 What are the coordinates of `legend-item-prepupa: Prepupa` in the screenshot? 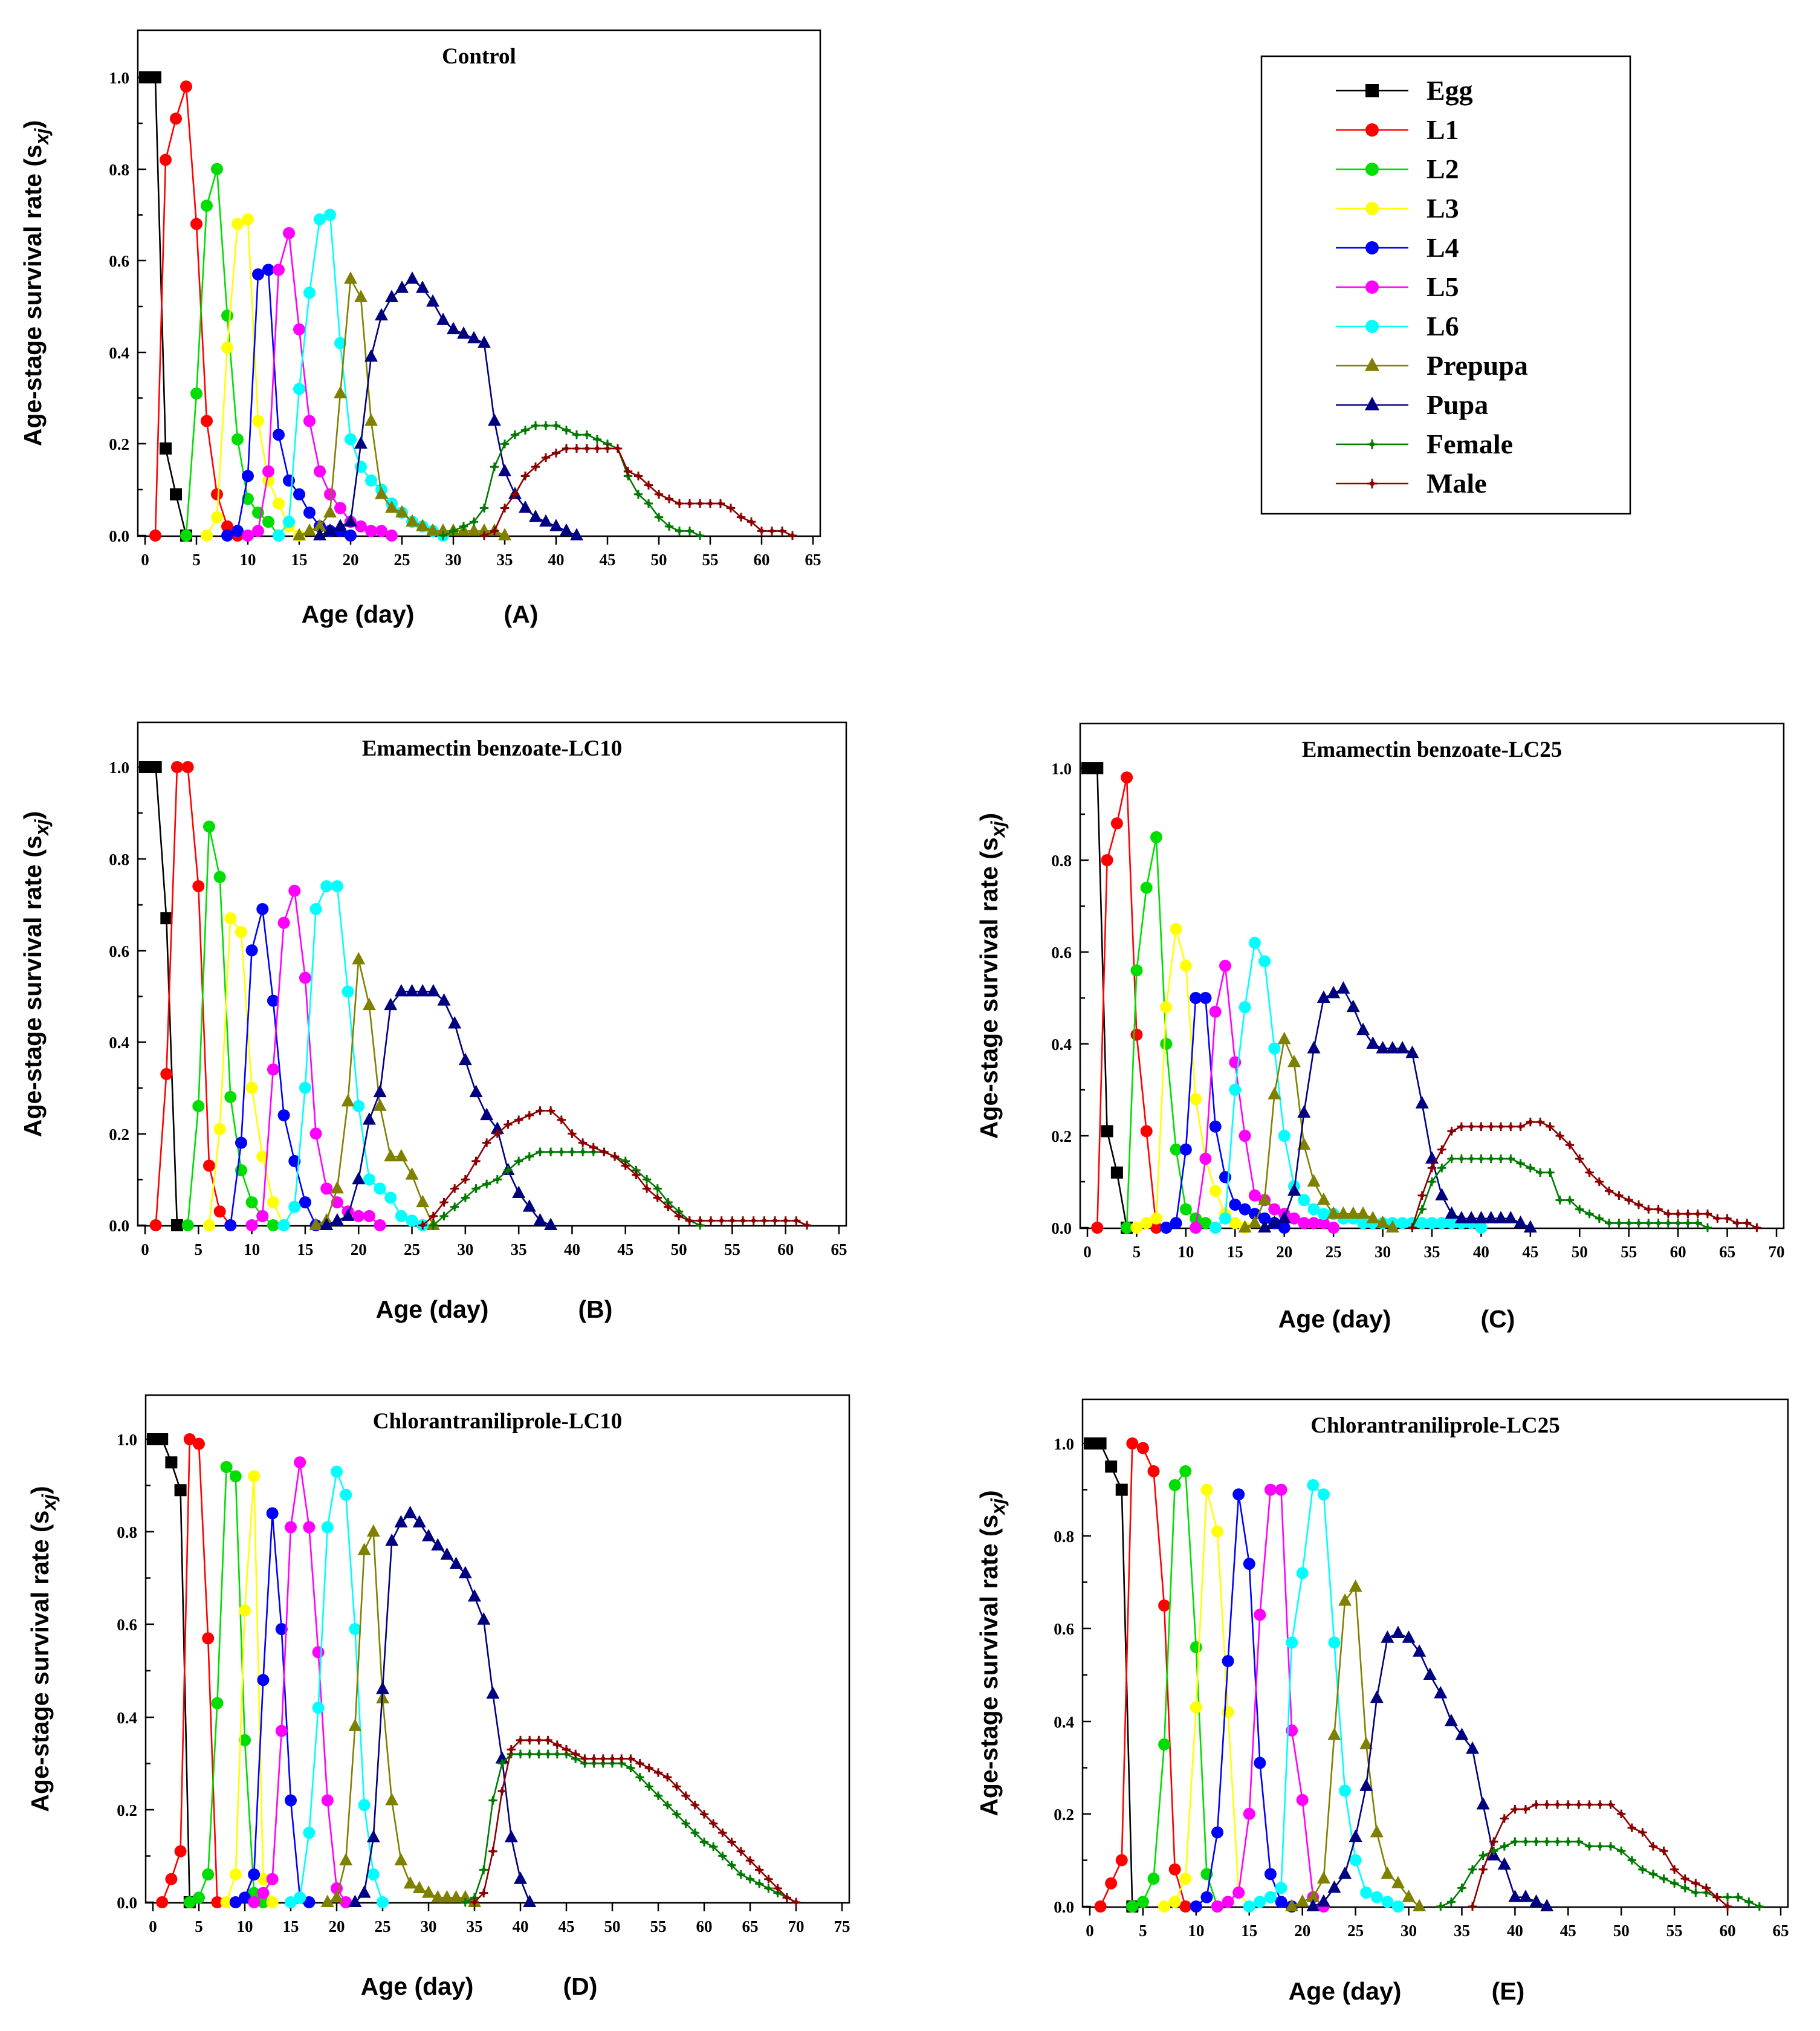 It's located at (1432, 365).